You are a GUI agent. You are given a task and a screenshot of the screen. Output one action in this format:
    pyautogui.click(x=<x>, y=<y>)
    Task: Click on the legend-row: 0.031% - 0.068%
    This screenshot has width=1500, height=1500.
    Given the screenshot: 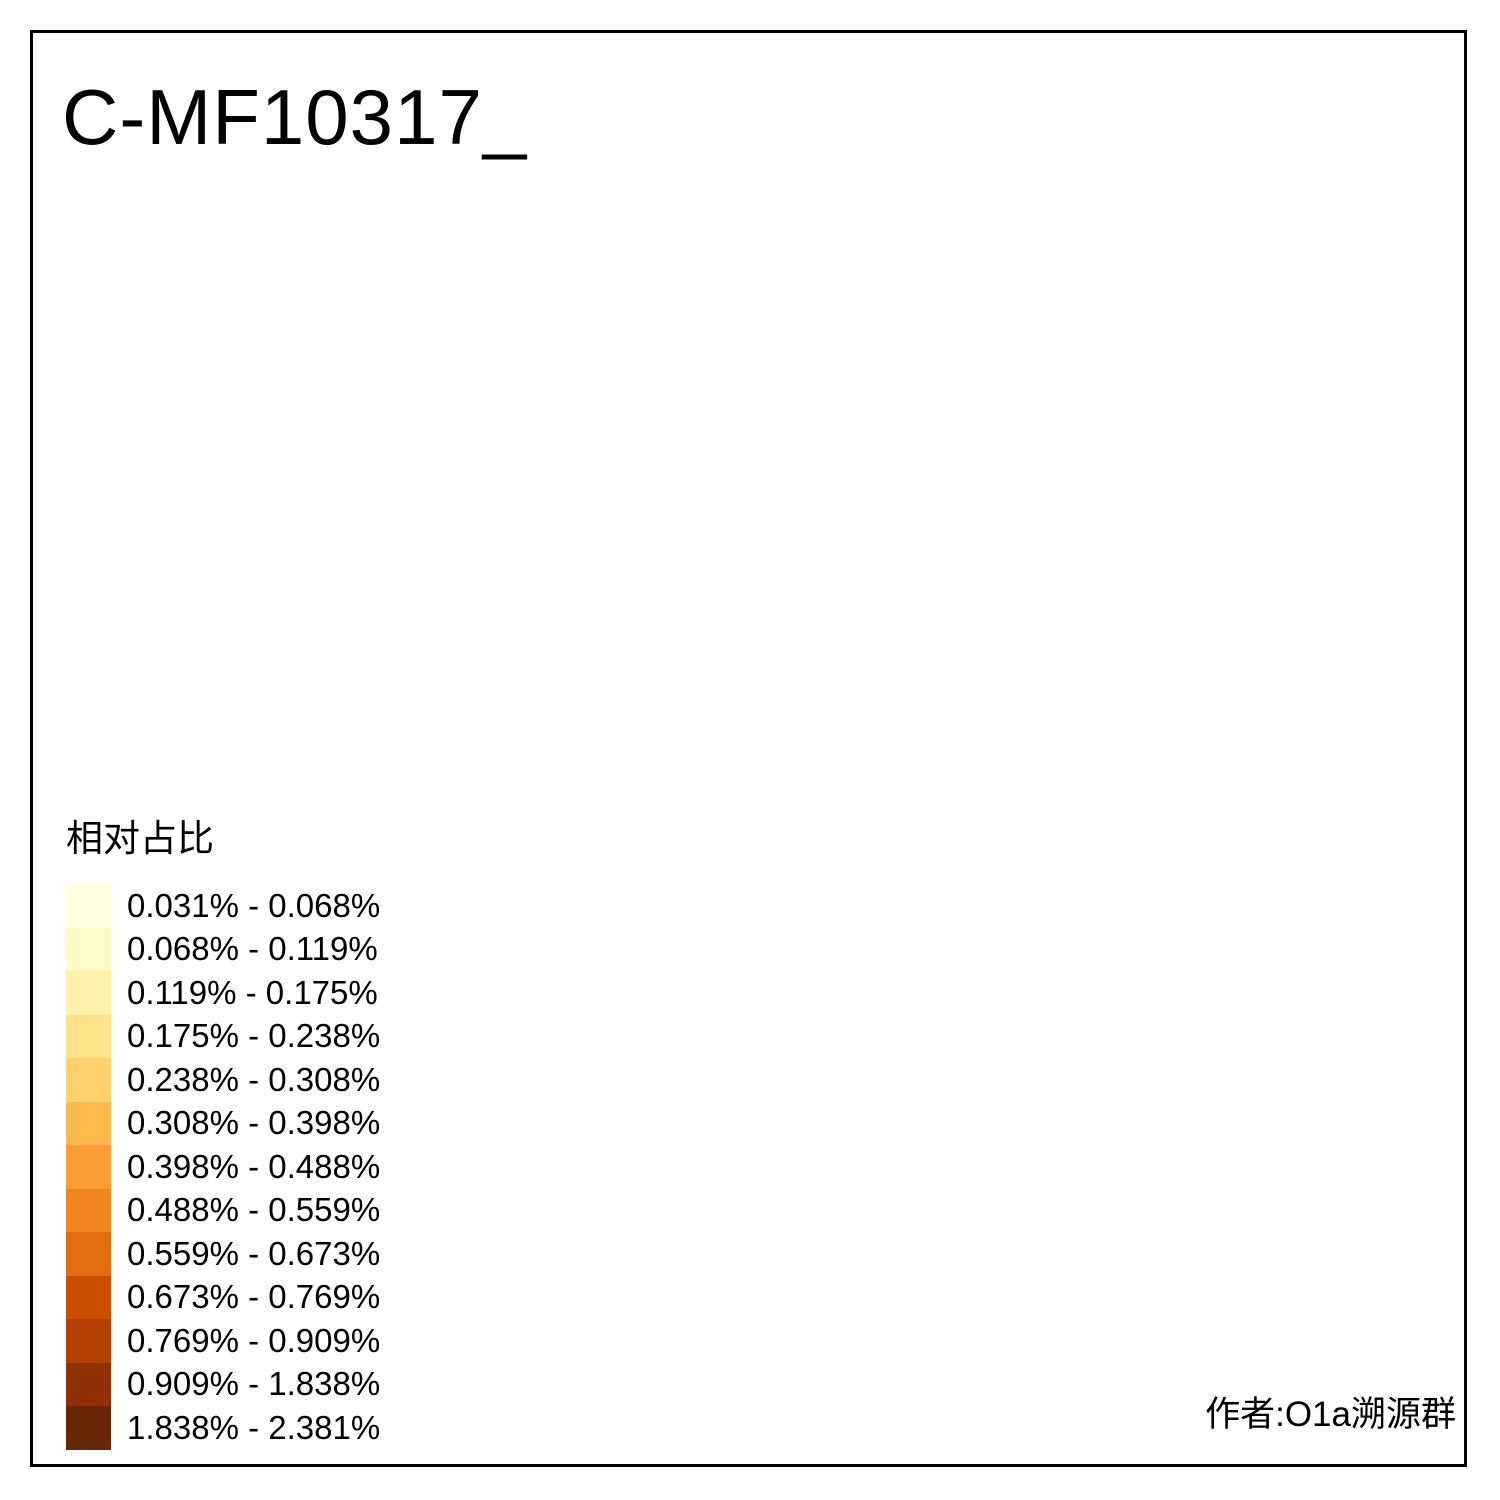 What is the action you would take?
    pyautogui.click(x=223, y=906)
    